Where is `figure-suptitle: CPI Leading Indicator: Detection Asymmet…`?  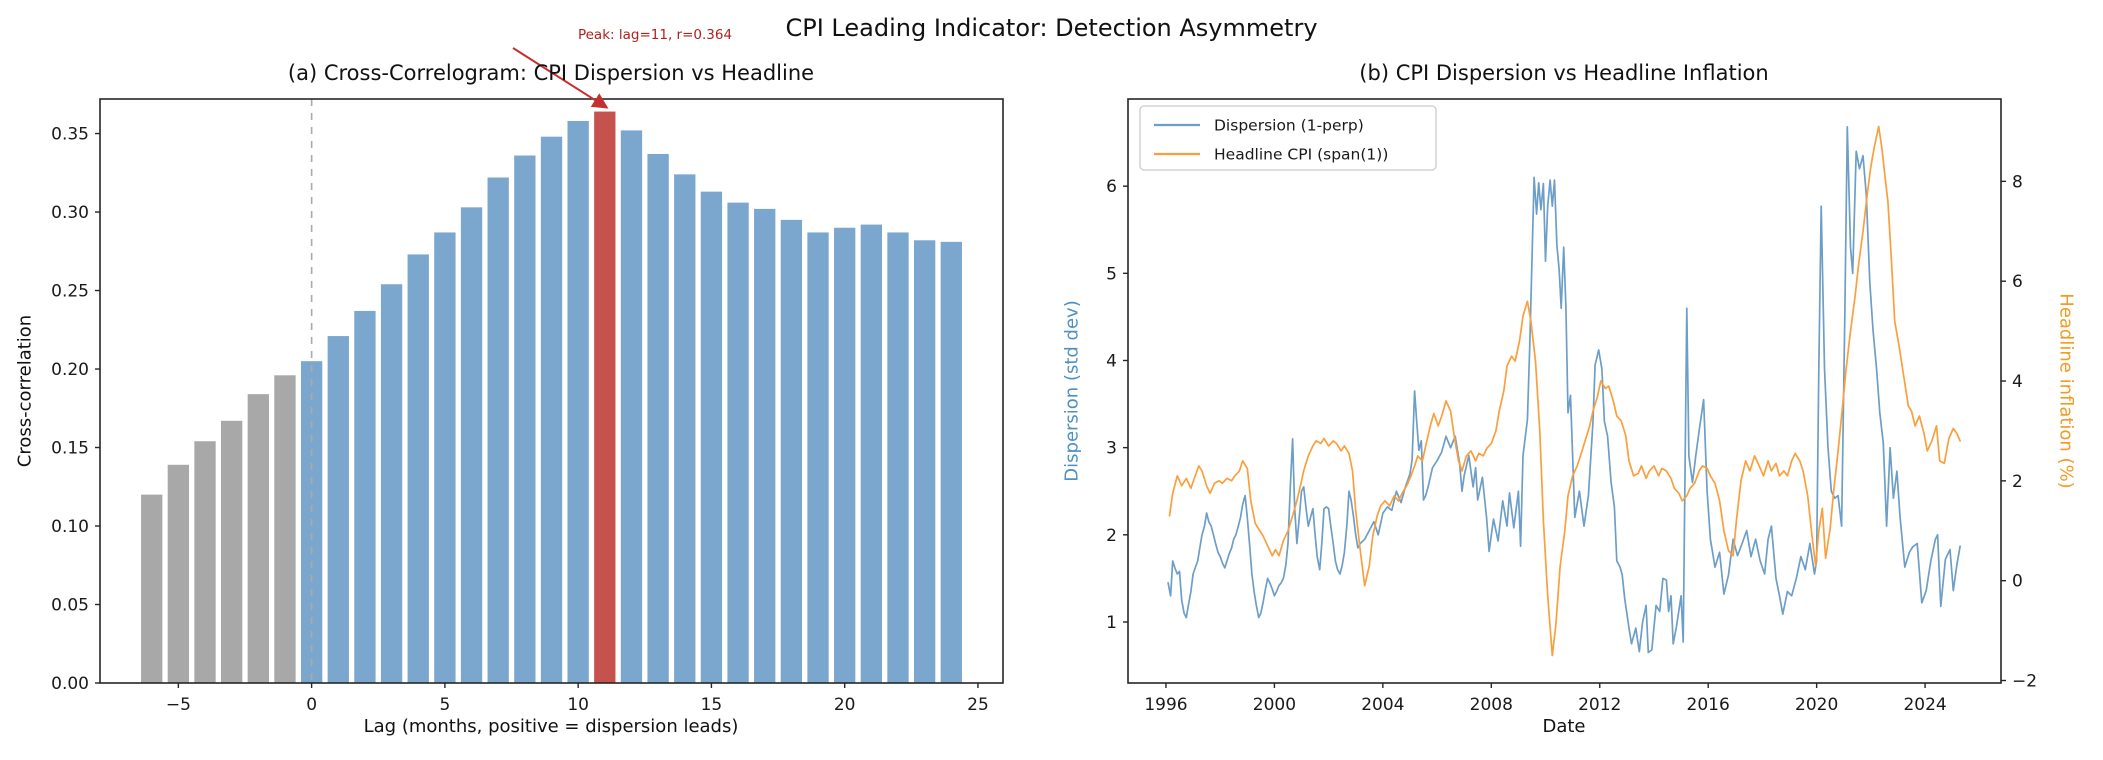
figure-suptitle: CPI Leading Indicator: Detection Asymmet… is located at coordinates (1051, 28).